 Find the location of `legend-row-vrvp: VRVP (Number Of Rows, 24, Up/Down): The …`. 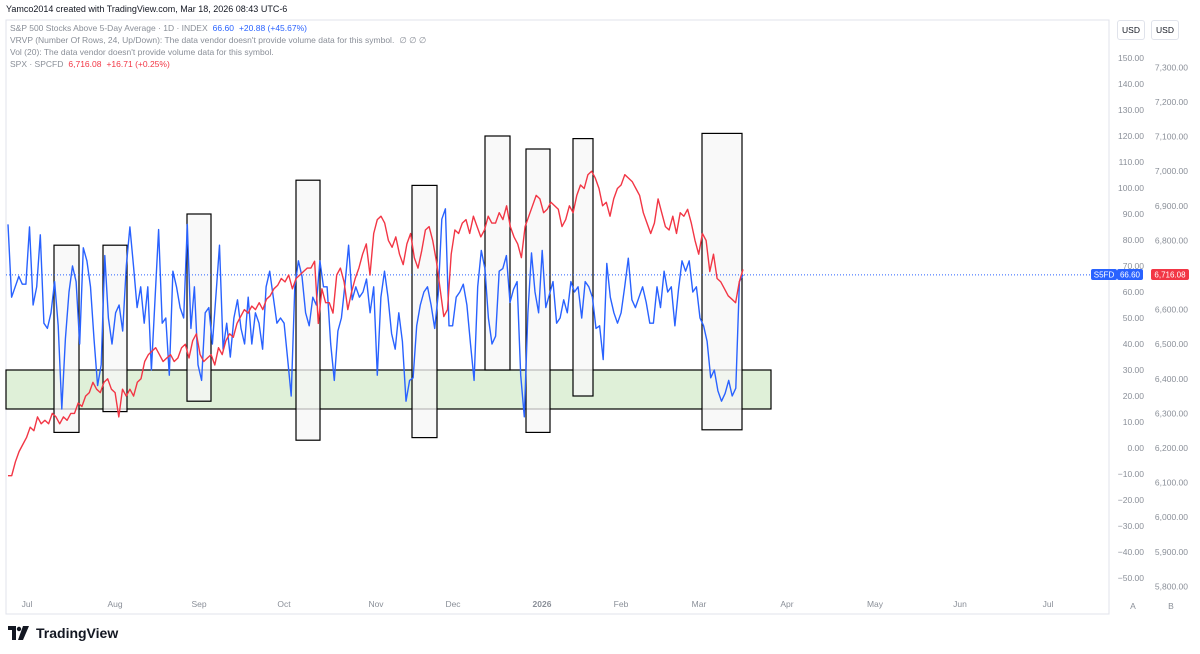

legend-row-vrvp: VRVP (Number Of Rows, 24, Up/Down): The … is located at coordinates (220, 40).